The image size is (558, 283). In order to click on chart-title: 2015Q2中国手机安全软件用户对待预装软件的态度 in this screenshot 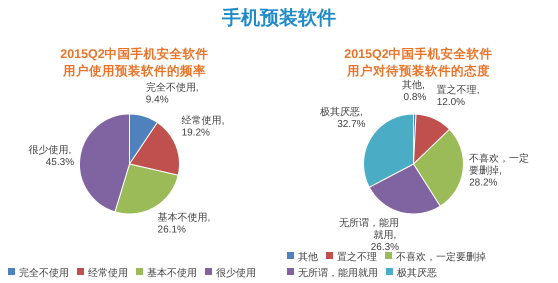, I will do `click(418, 62)`.